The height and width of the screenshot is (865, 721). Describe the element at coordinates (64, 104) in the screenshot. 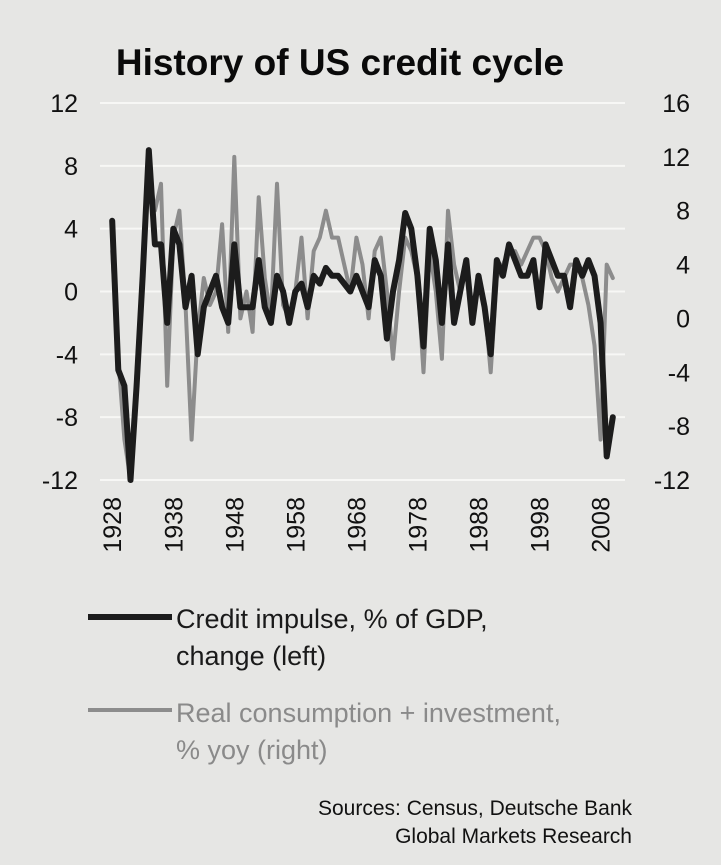

I see `left-tick-label: 12` at that location.